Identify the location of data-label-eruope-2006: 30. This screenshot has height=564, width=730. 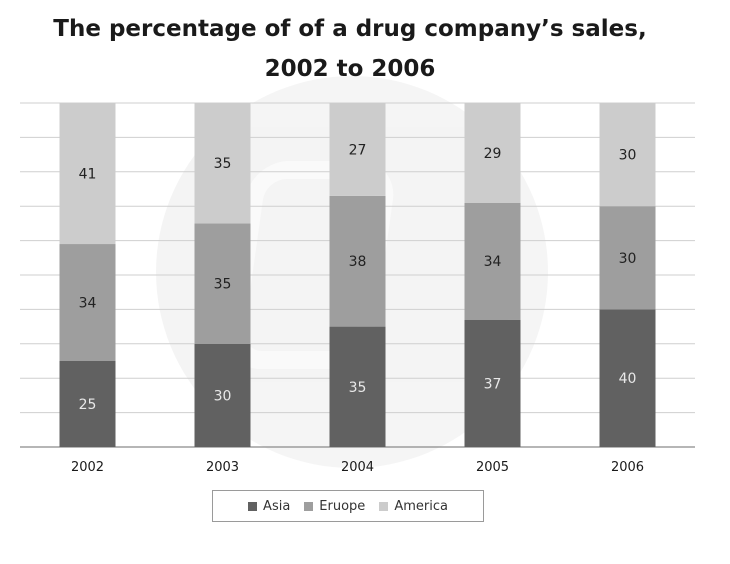
(628, 259).